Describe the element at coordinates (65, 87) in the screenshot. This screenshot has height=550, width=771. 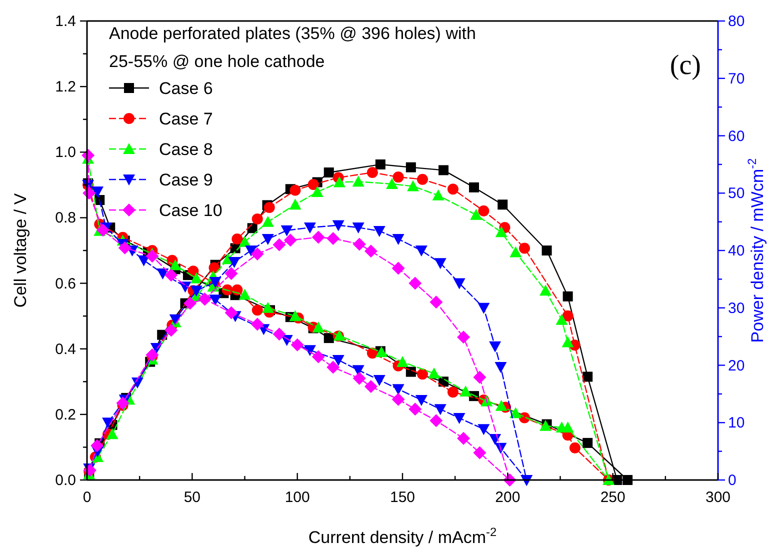
I see `y-tick-label: 1.2` at that location.